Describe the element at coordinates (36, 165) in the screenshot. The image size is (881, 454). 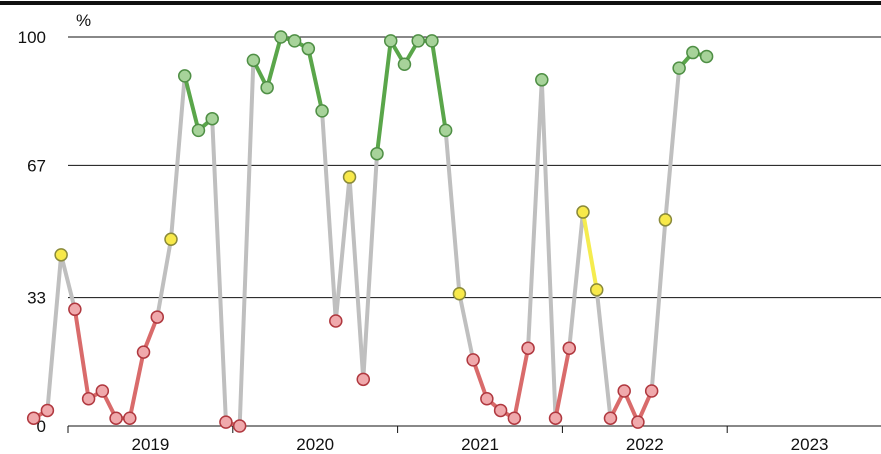
I see `y-tick-label: 67` at that location.